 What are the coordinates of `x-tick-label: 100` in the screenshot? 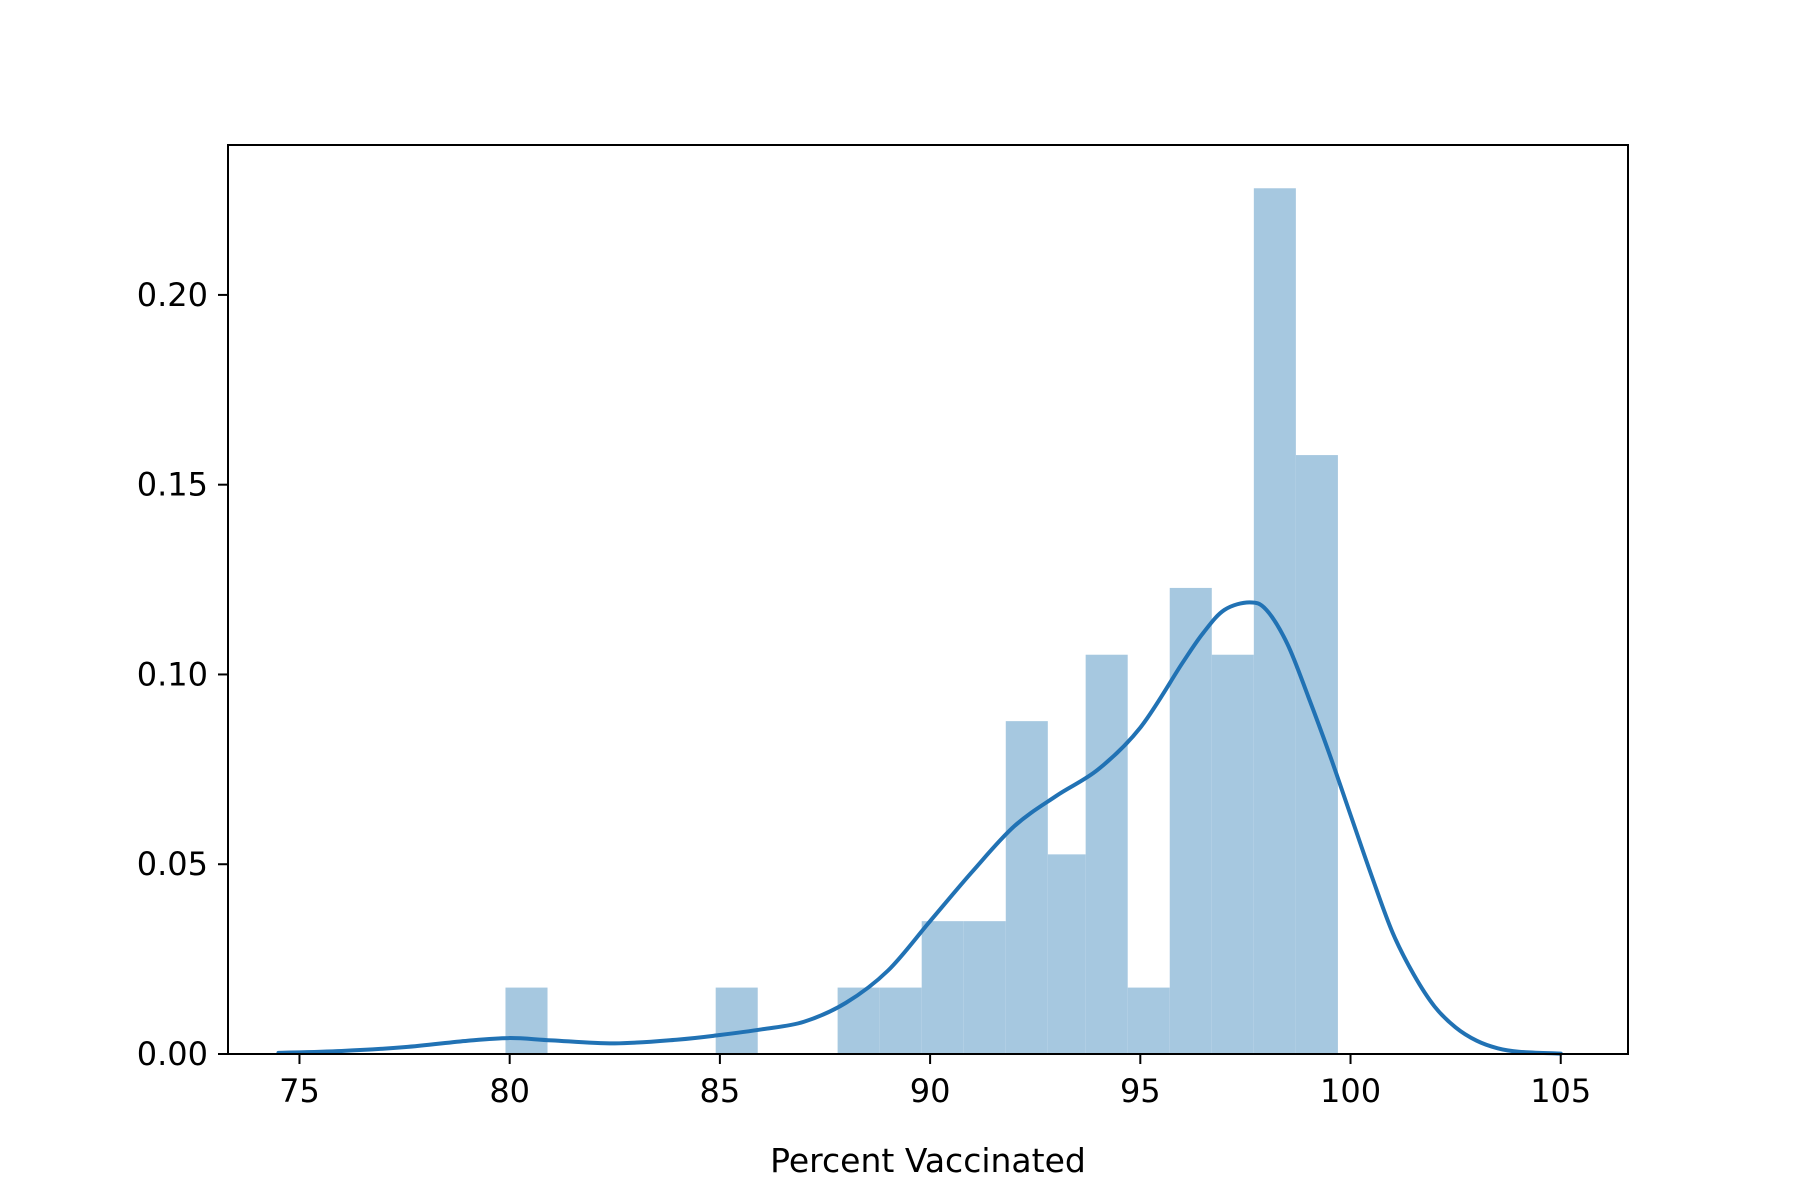 It's located at (1350, 1091).